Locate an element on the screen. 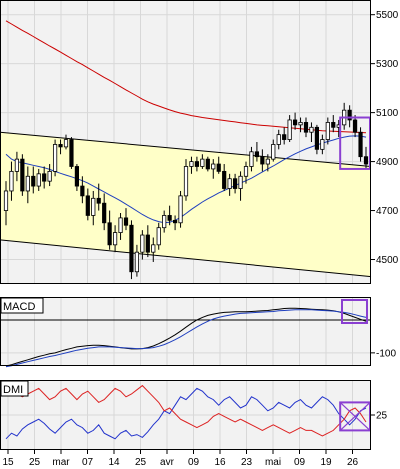 The image size is (400, 469). macd-grid is located at coordinates (185, 331).